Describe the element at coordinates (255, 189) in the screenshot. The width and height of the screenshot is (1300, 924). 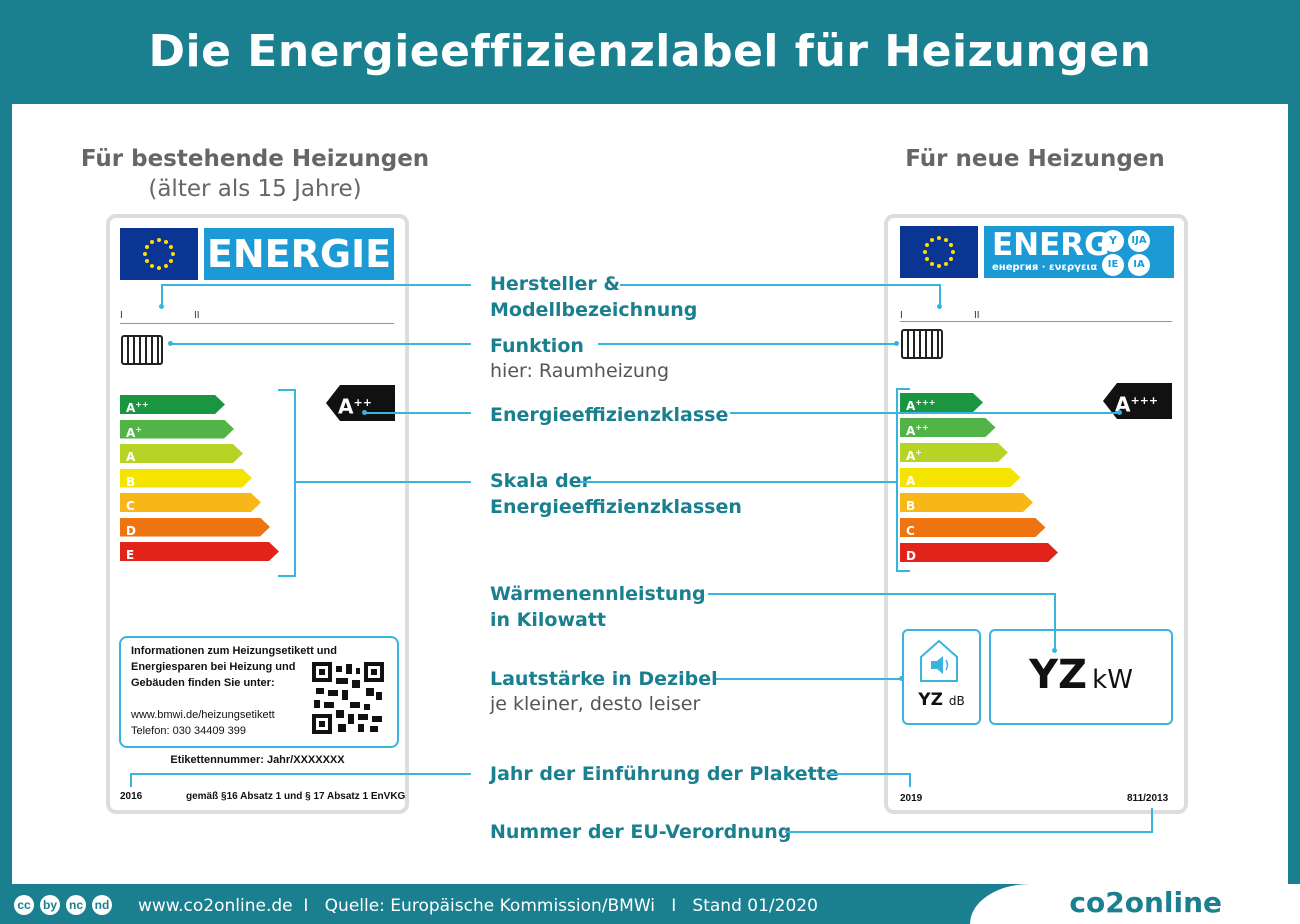
I see `left-subheading: (älter als 15 Jahre)` at that location.